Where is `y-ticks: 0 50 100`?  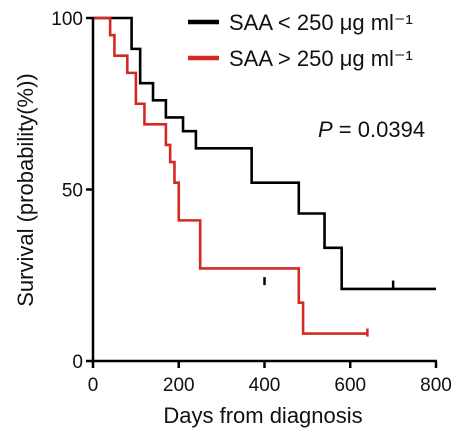 y-ticks: 0 50 100 is located at coordinates (72, 191).